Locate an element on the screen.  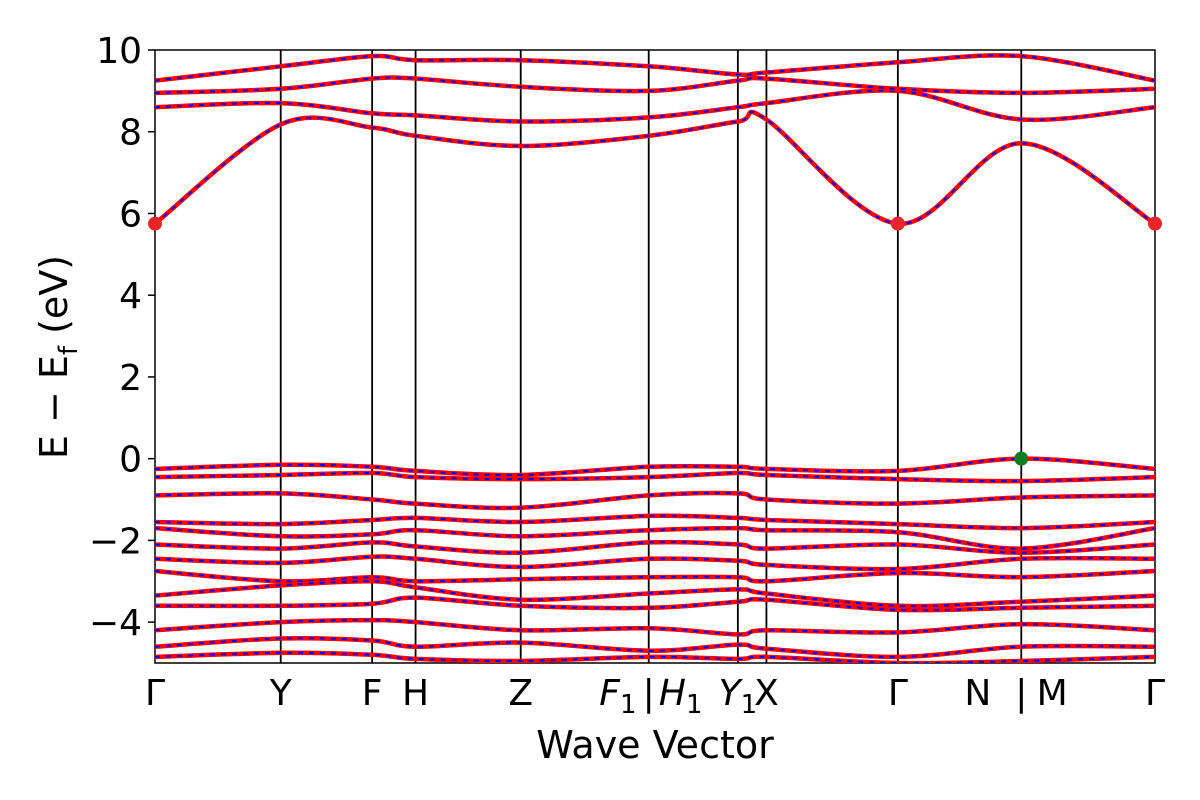
x-tick-label: X is located at coordinates (766, 693).